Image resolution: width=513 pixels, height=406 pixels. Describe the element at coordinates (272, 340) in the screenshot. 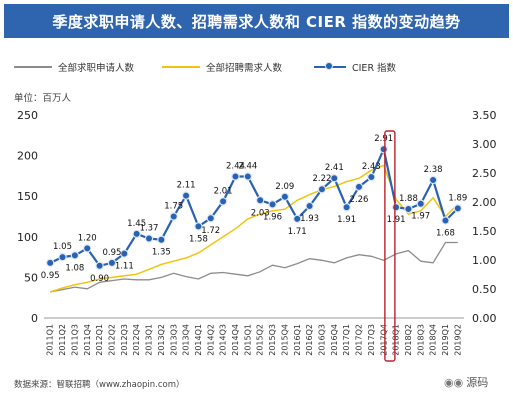

I see `x-tick-label: 2015Q3` at that location.